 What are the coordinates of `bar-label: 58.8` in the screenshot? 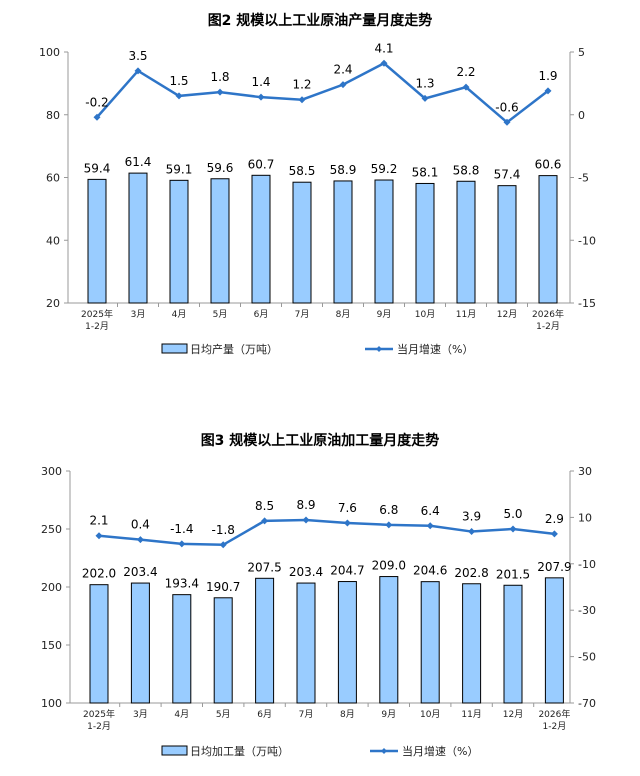 It's located at (466, 170).